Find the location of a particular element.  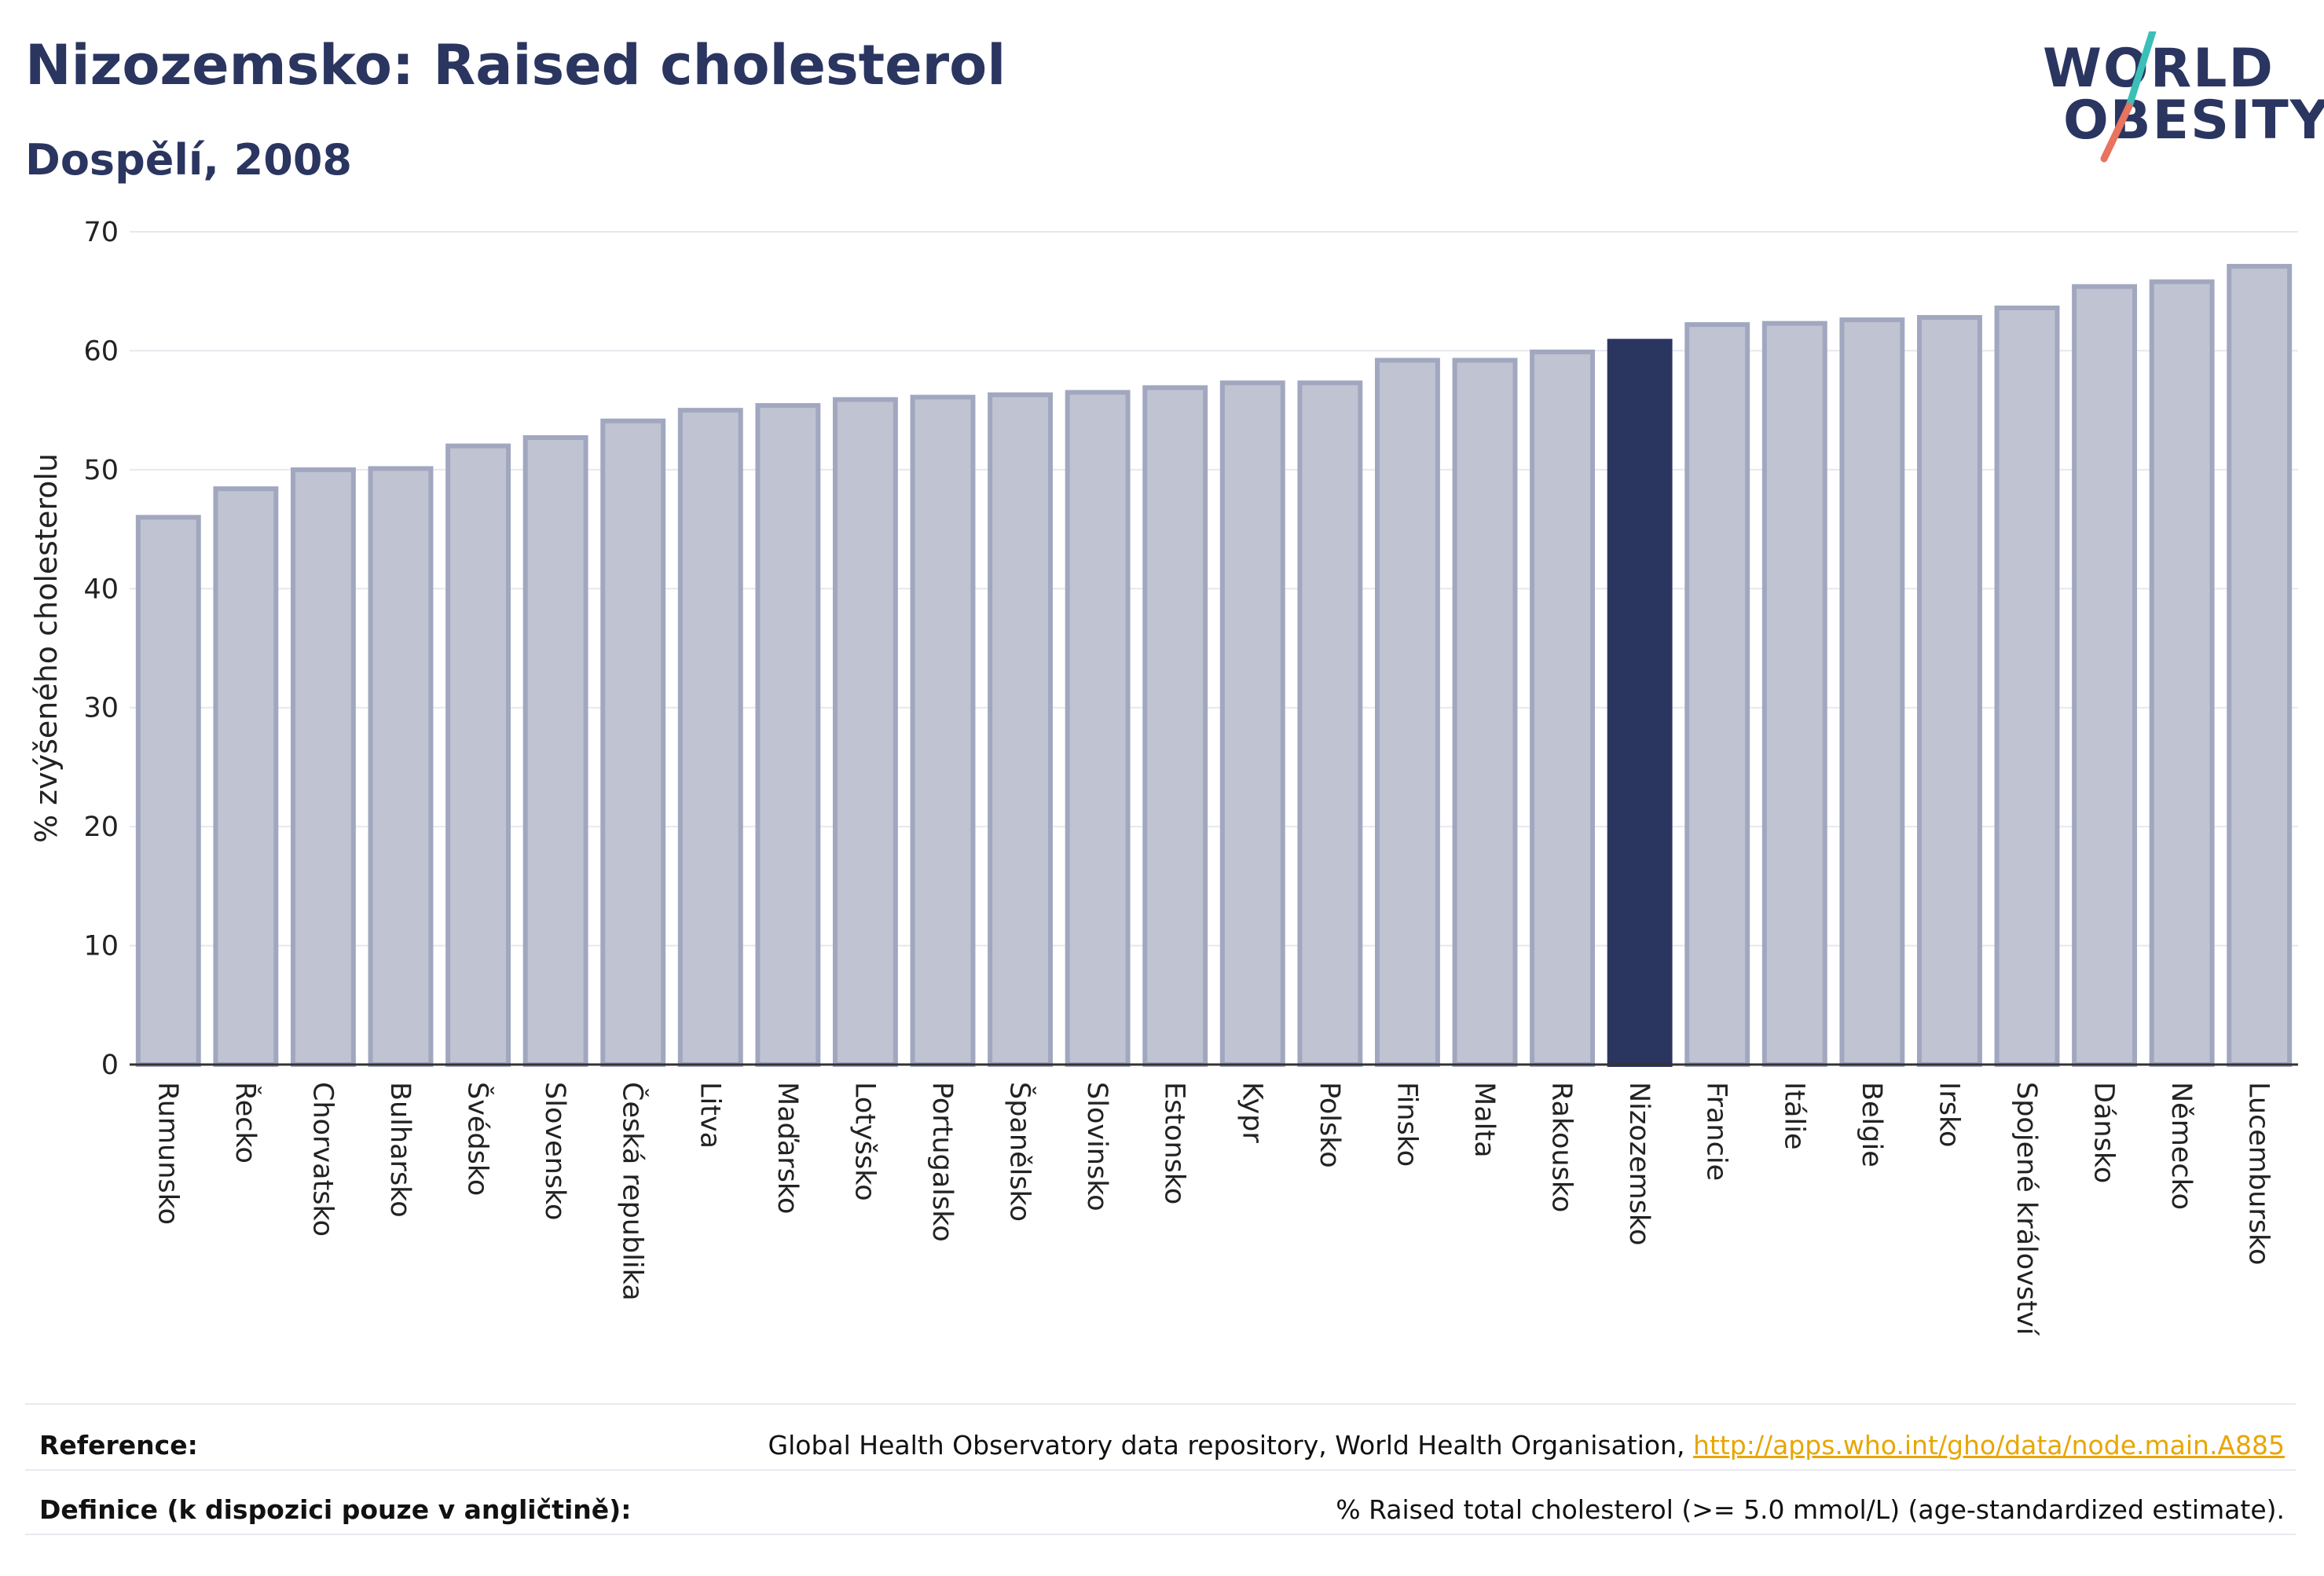

logo-text-world: WORLD is located at coordinates (2159, 69).